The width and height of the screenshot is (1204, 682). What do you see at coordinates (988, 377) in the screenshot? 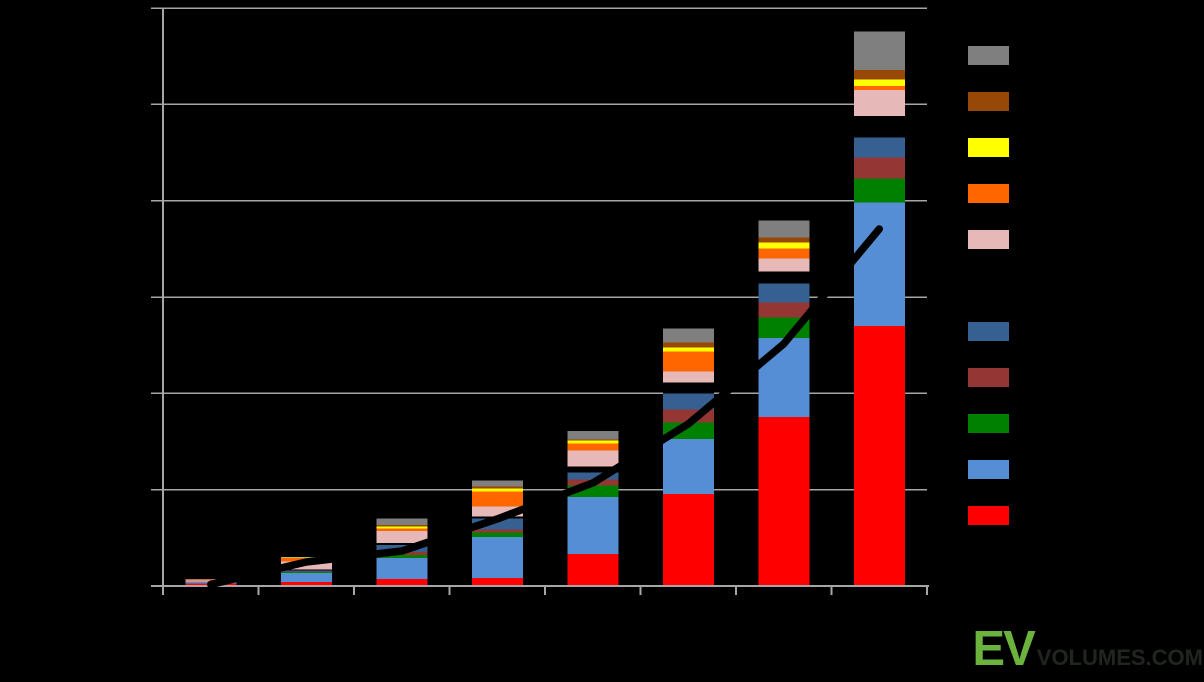
I see `legend-swatch-brick` at bounding box center [988, 377].